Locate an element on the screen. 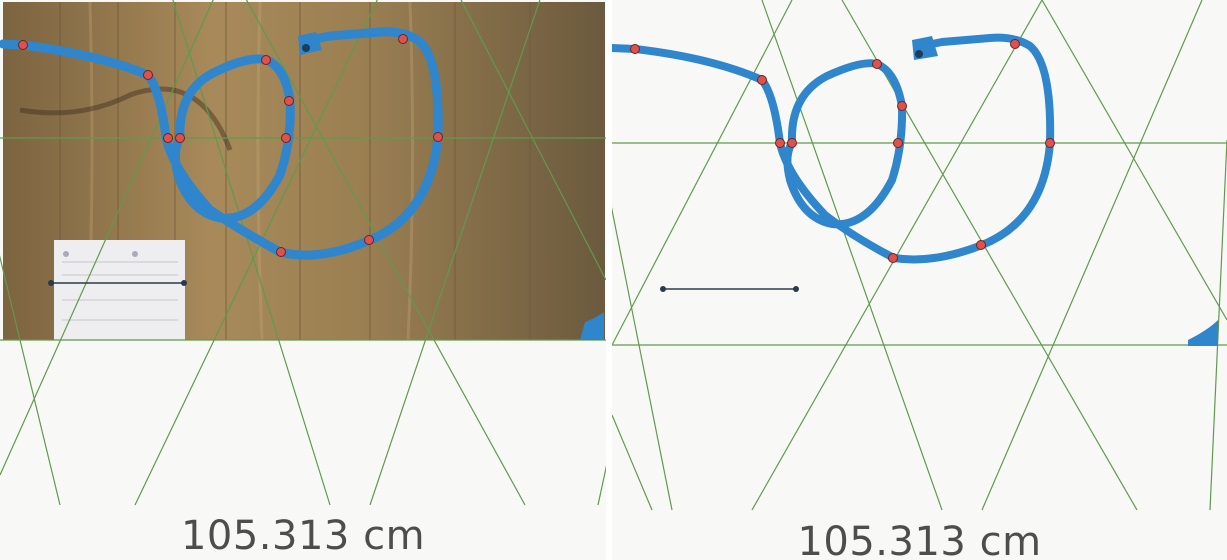 The width and height of the screenshot is (1227, 560). reference-paper-card is located at coordinates (119, 290).